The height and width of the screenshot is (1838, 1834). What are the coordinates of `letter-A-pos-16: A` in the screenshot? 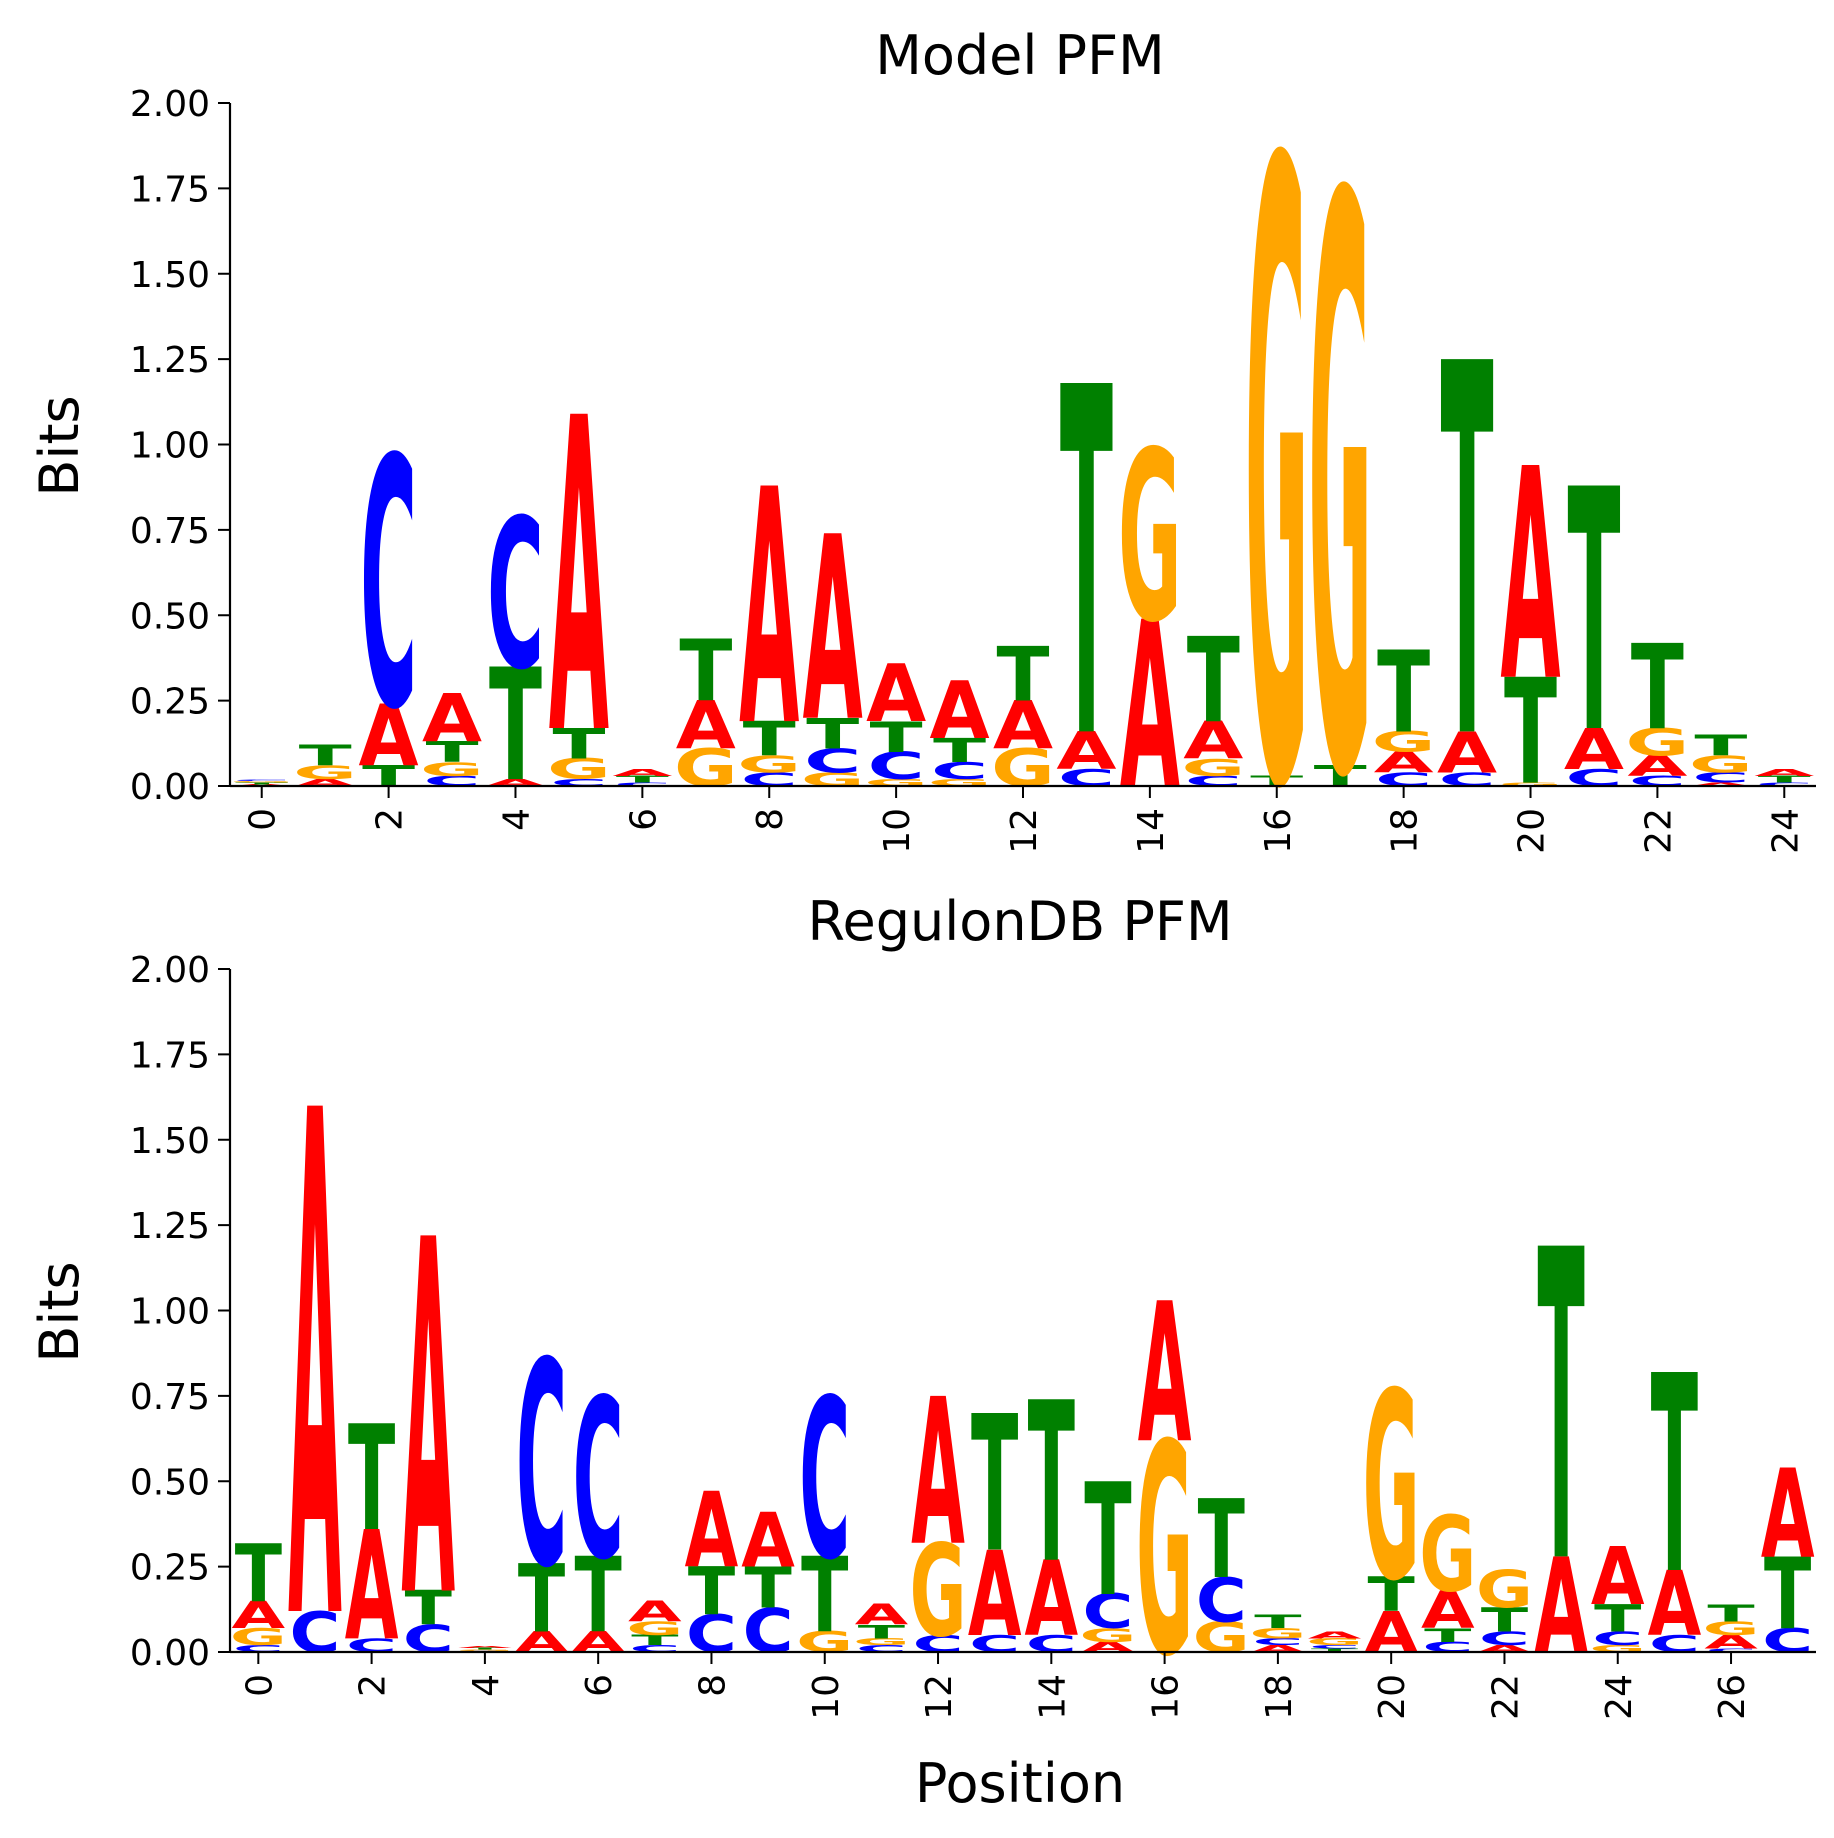 It's located at (1165, 1374).